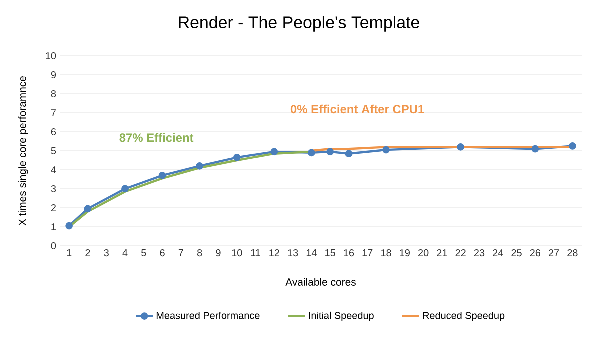  What do you see at coordinates (442, 253) in the screenshot?
I see `x-tick-label: 21` at bounding box center [442, 253].